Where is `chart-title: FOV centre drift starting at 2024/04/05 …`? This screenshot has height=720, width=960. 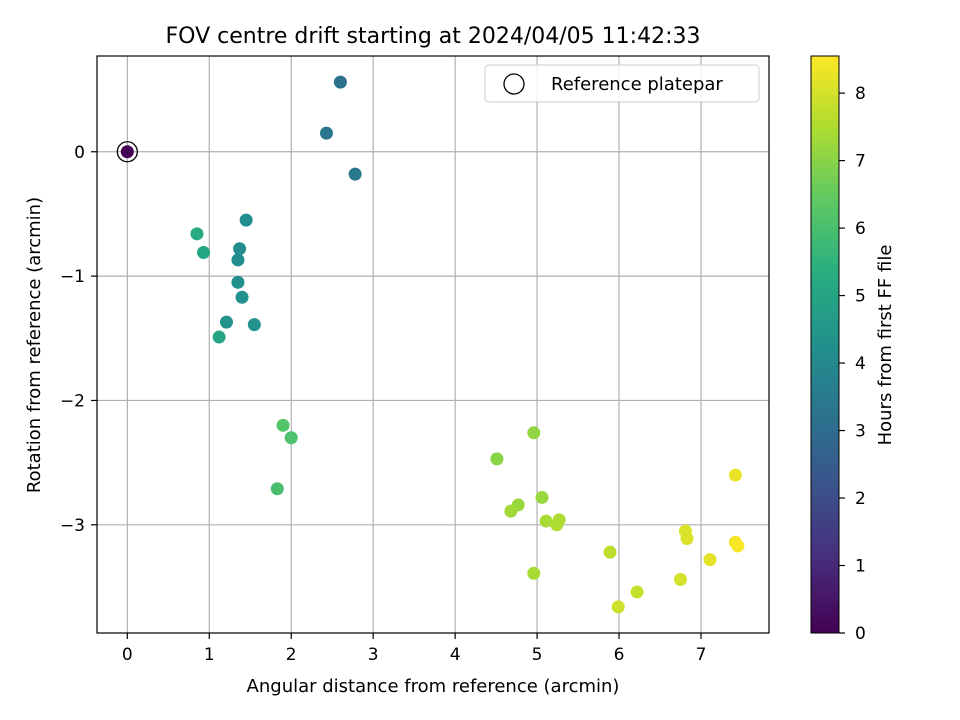 chart-title: FOV centre drift starting at 2024/04/05 … is located at coordinates (433, 36).